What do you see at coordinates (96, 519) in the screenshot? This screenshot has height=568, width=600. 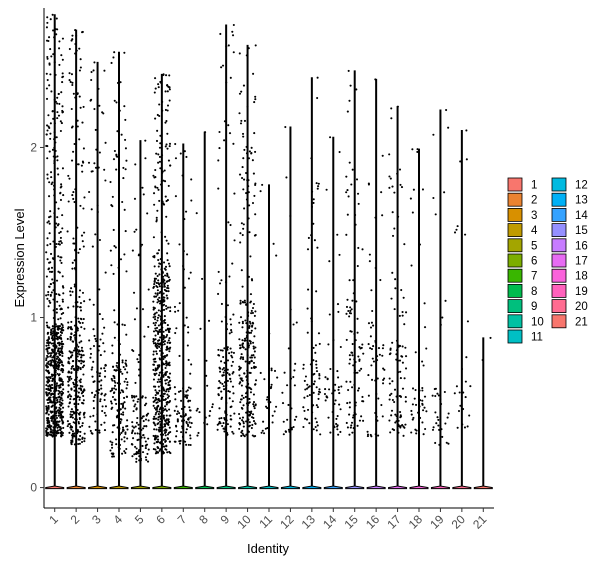 I see `x-tick-label: 3` at bounding box center [96, 519].